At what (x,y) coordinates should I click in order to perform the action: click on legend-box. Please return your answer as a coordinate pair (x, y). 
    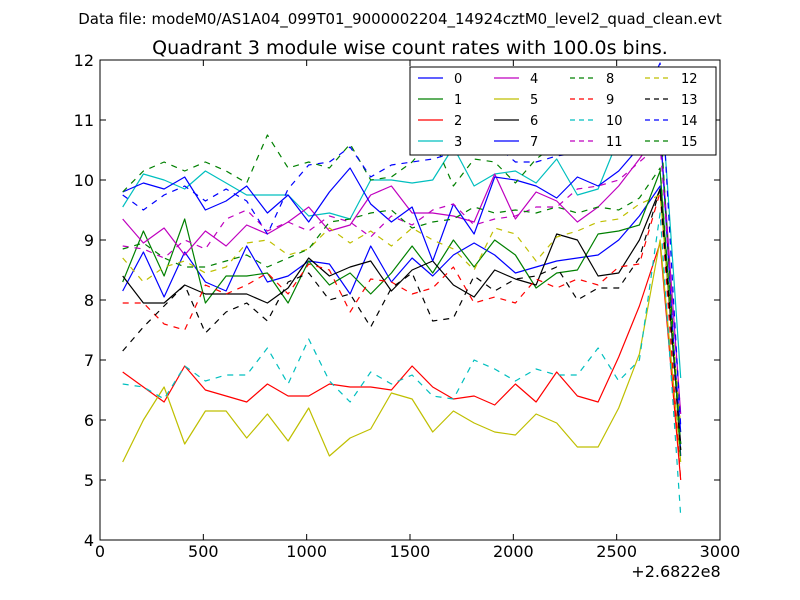
    Looking at the image, I should click on (563, 111).